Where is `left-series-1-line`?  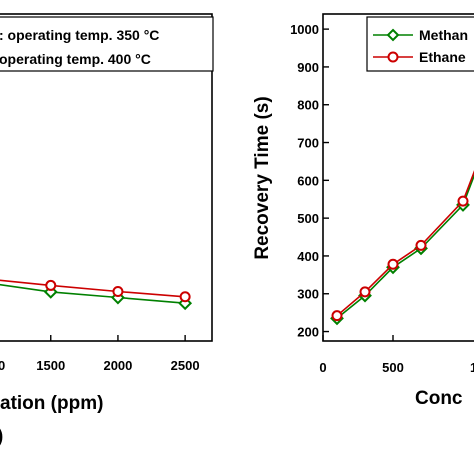
left-series-1-line is located at coordinates (93, 293).